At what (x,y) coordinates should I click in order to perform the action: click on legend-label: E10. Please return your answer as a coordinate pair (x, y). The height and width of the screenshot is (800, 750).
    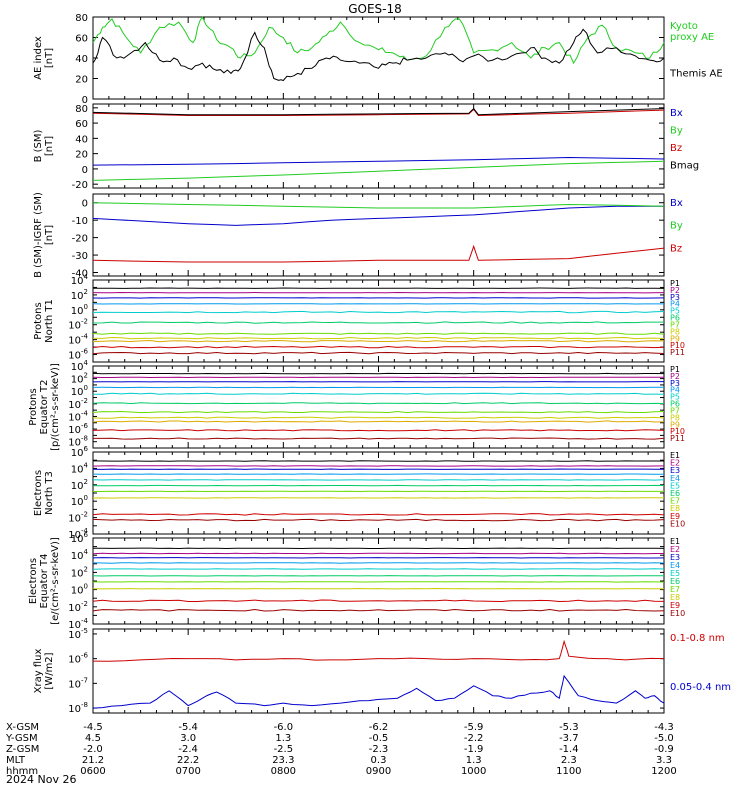
    Looking at the image, I should click on (677, 613).